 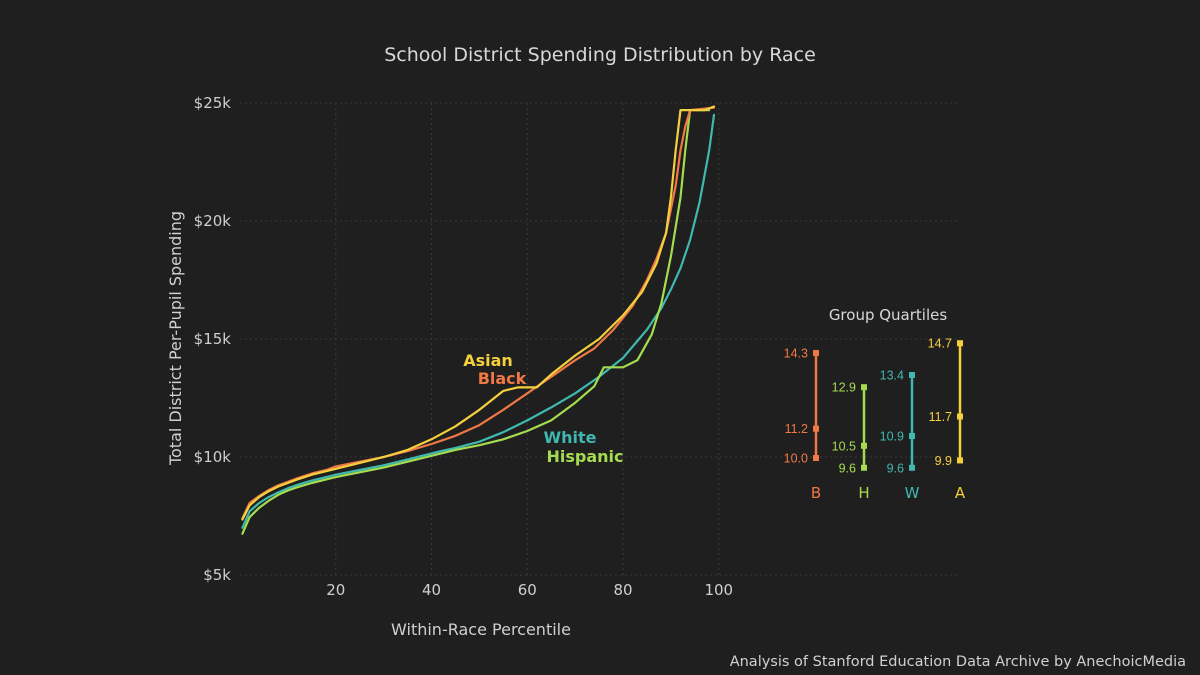 I want to click on quartile-value-q3: 14.7, so click(x=940, y=344).